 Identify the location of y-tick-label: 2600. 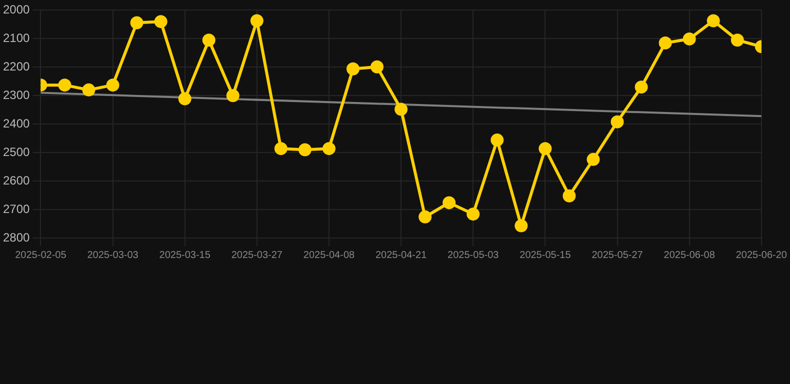
(16, 180).